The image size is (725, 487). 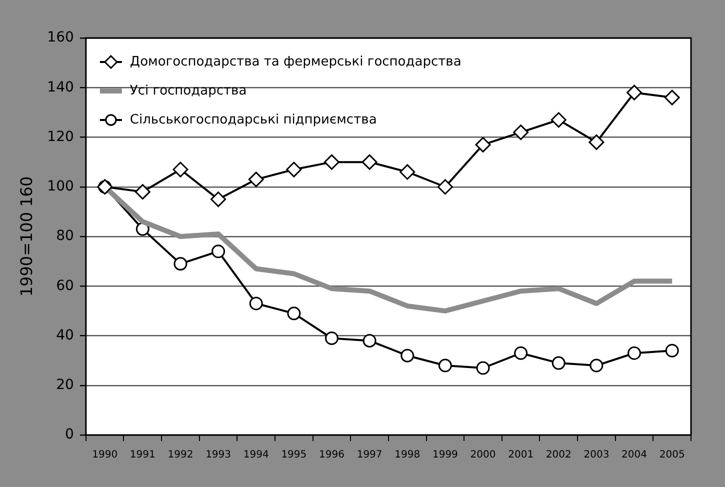 I want to click on y-tick-label: 80, so click(x=65, y=236).